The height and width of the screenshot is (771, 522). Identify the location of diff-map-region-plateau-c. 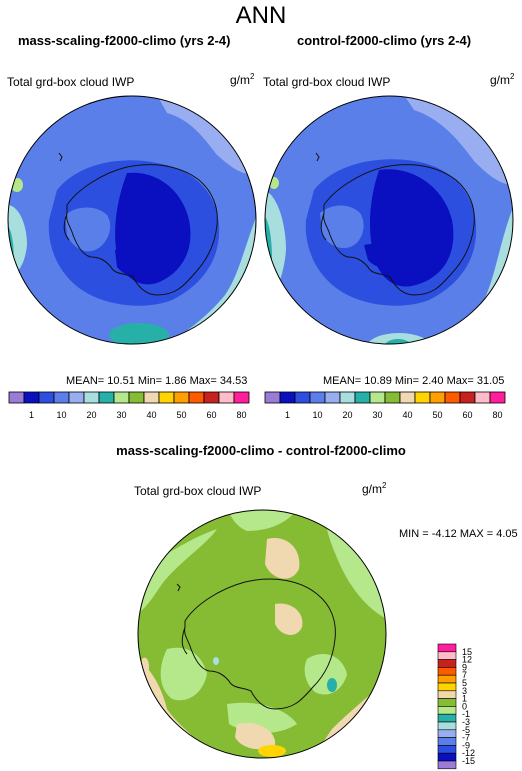
(289, 619).